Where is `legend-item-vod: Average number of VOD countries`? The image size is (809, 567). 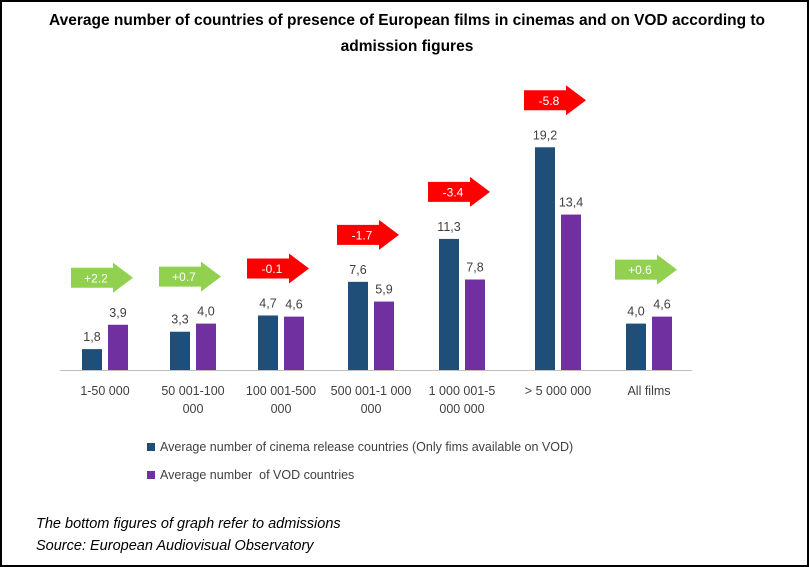
legend-item-vod: Average number of VOD countries is located at coordinates (360, 475).